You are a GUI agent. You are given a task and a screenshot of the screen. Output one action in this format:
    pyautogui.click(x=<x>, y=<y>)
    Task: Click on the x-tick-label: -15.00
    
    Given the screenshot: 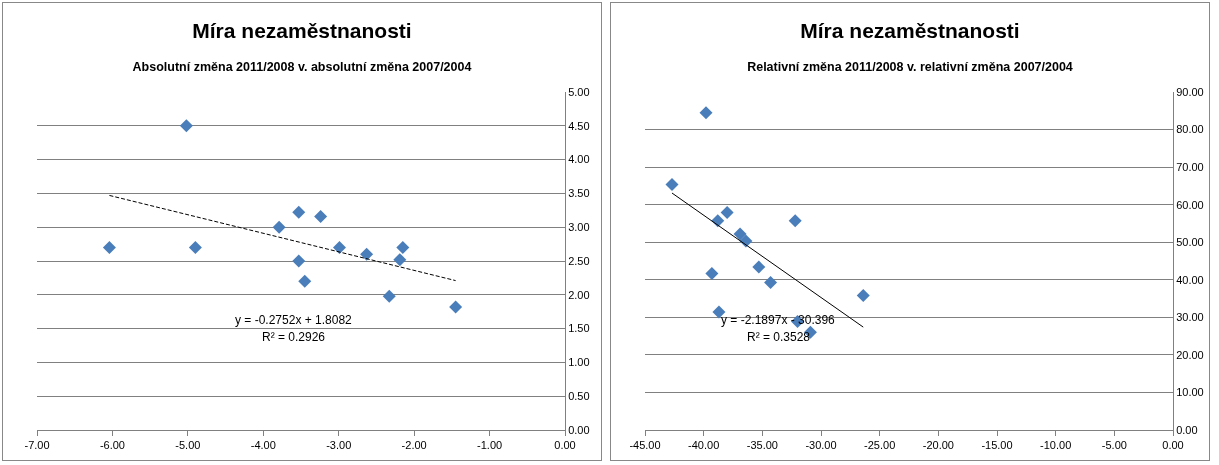 What is the action you would take?
    pyautogui.click(x=997, y=445)
    